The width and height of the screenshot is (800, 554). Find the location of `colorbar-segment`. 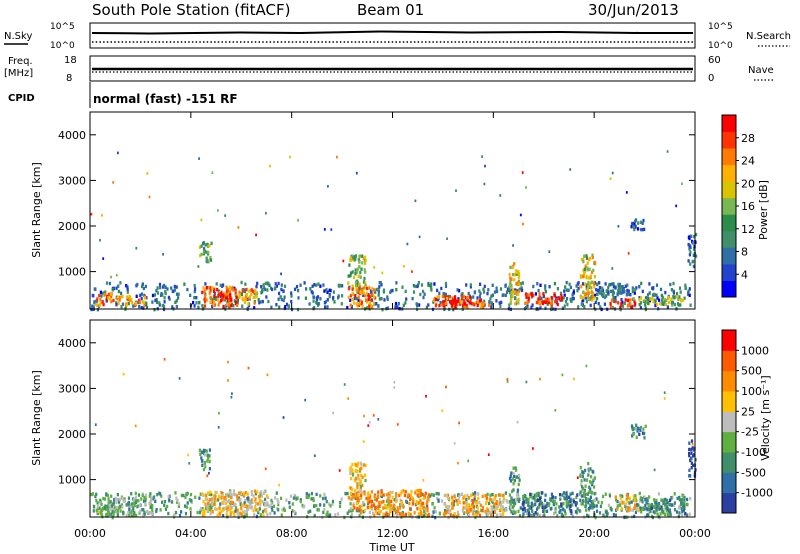

colorbar-segment is located at coordinates (729, 422).